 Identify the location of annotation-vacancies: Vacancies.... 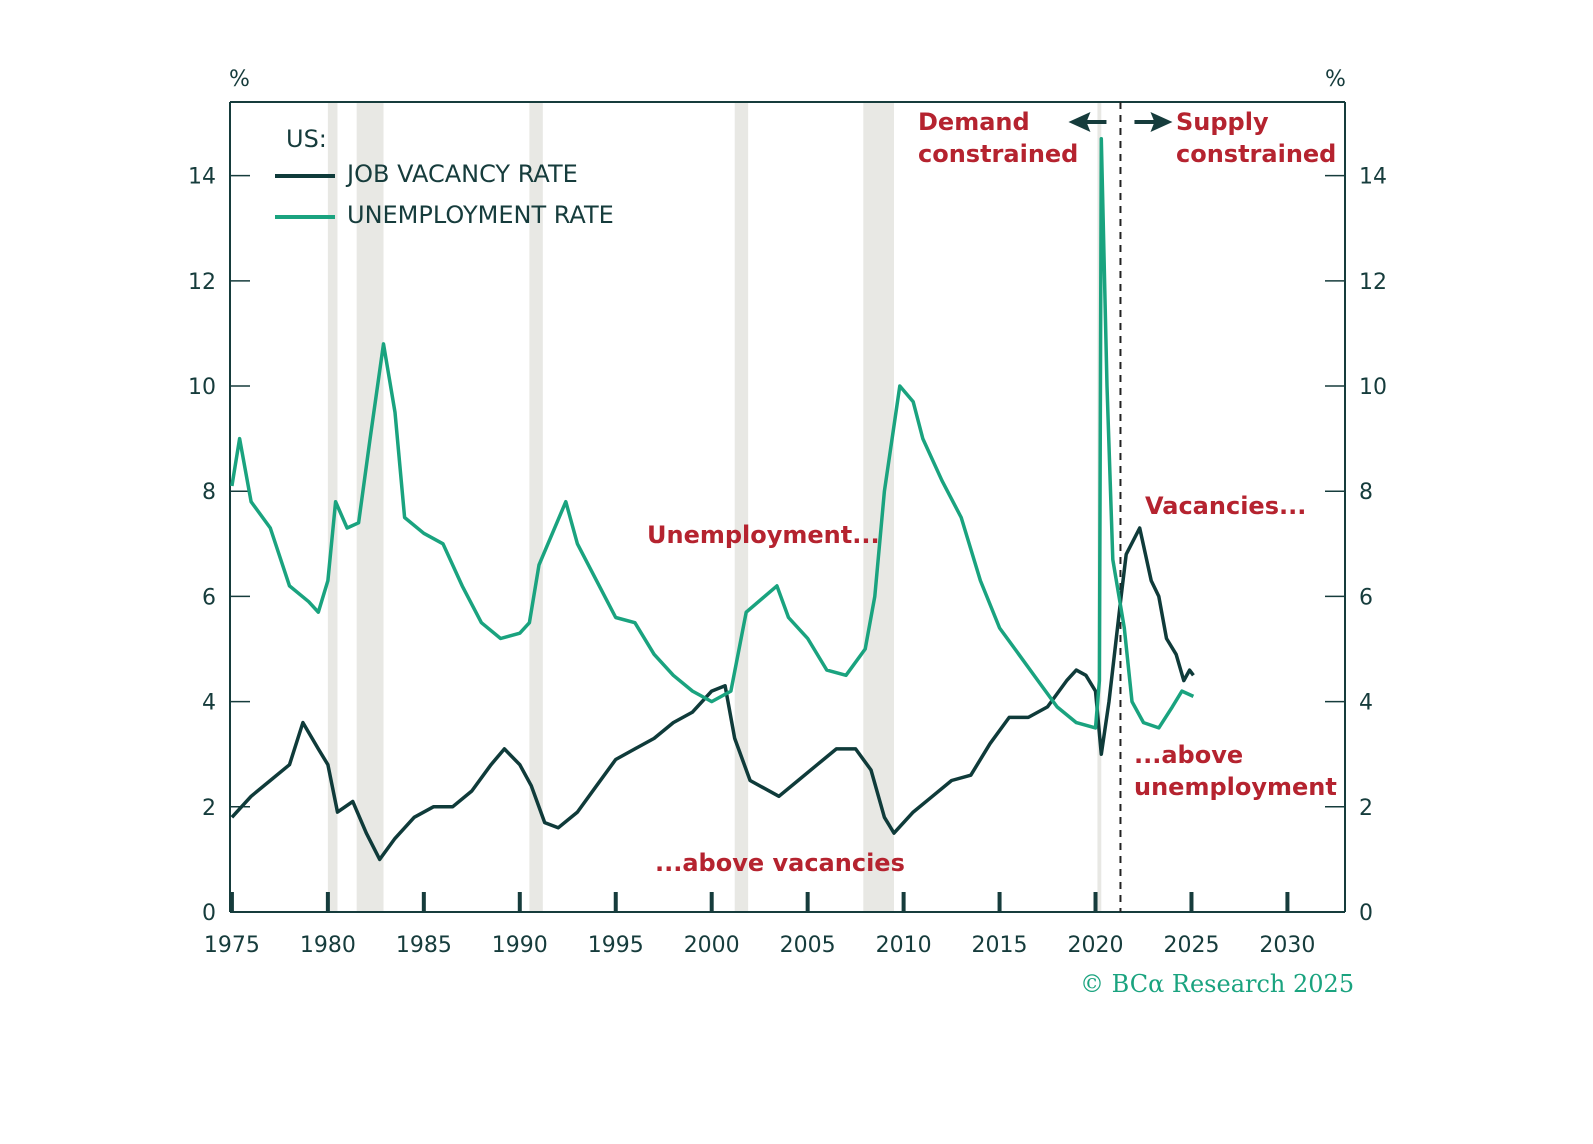
(1226, 506).